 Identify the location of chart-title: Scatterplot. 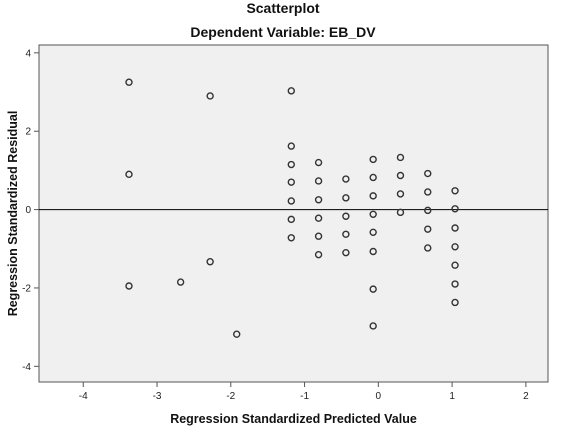
(283, 8).